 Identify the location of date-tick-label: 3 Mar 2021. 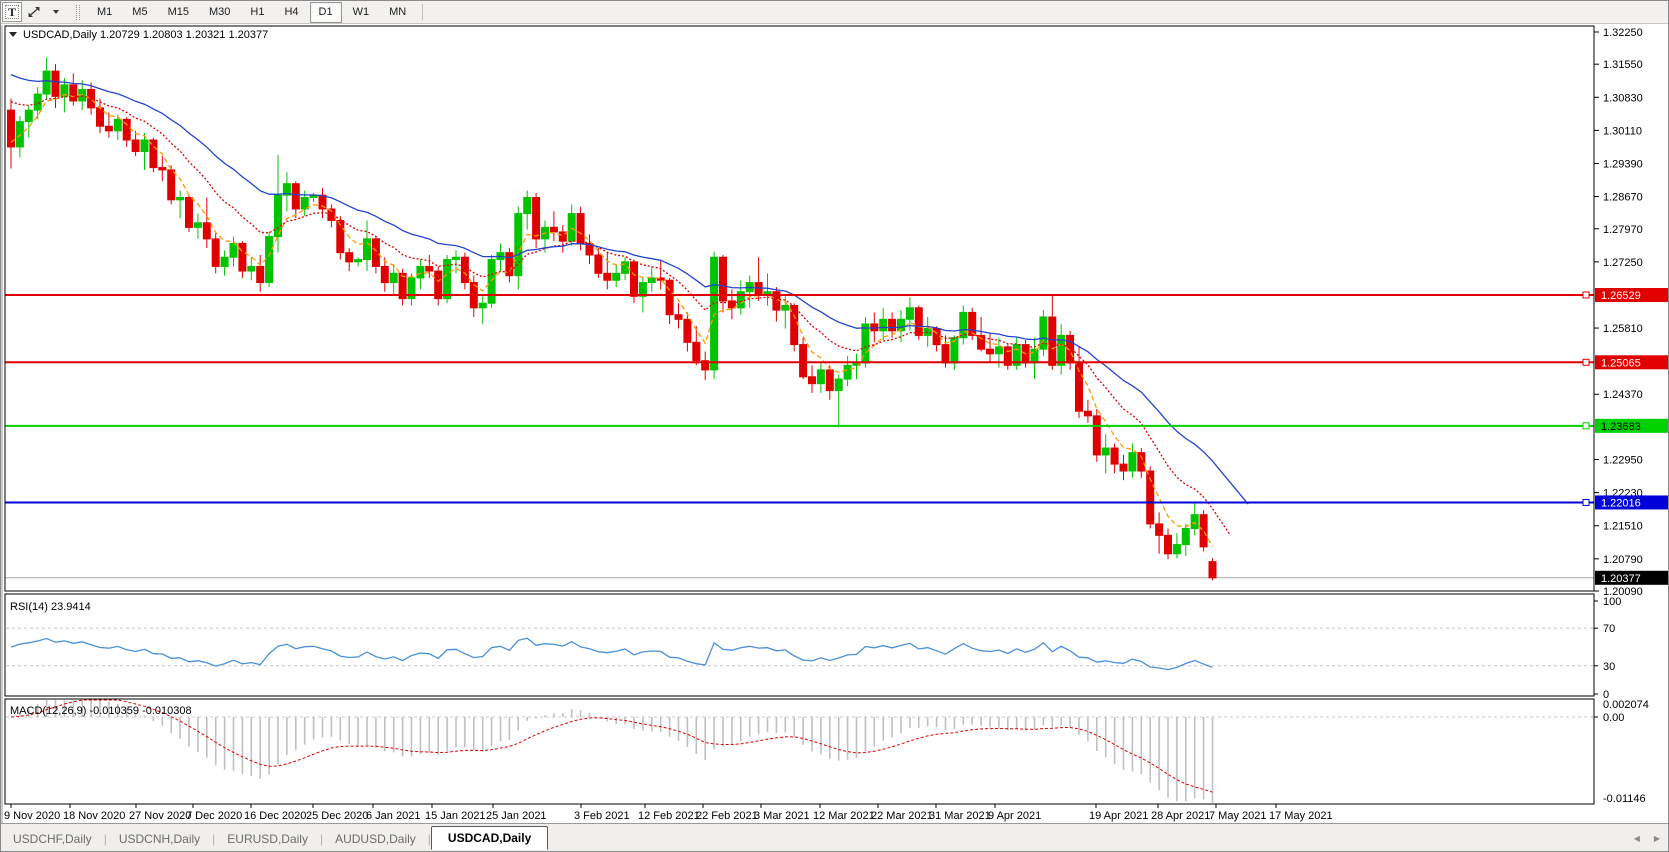
(782, 816).